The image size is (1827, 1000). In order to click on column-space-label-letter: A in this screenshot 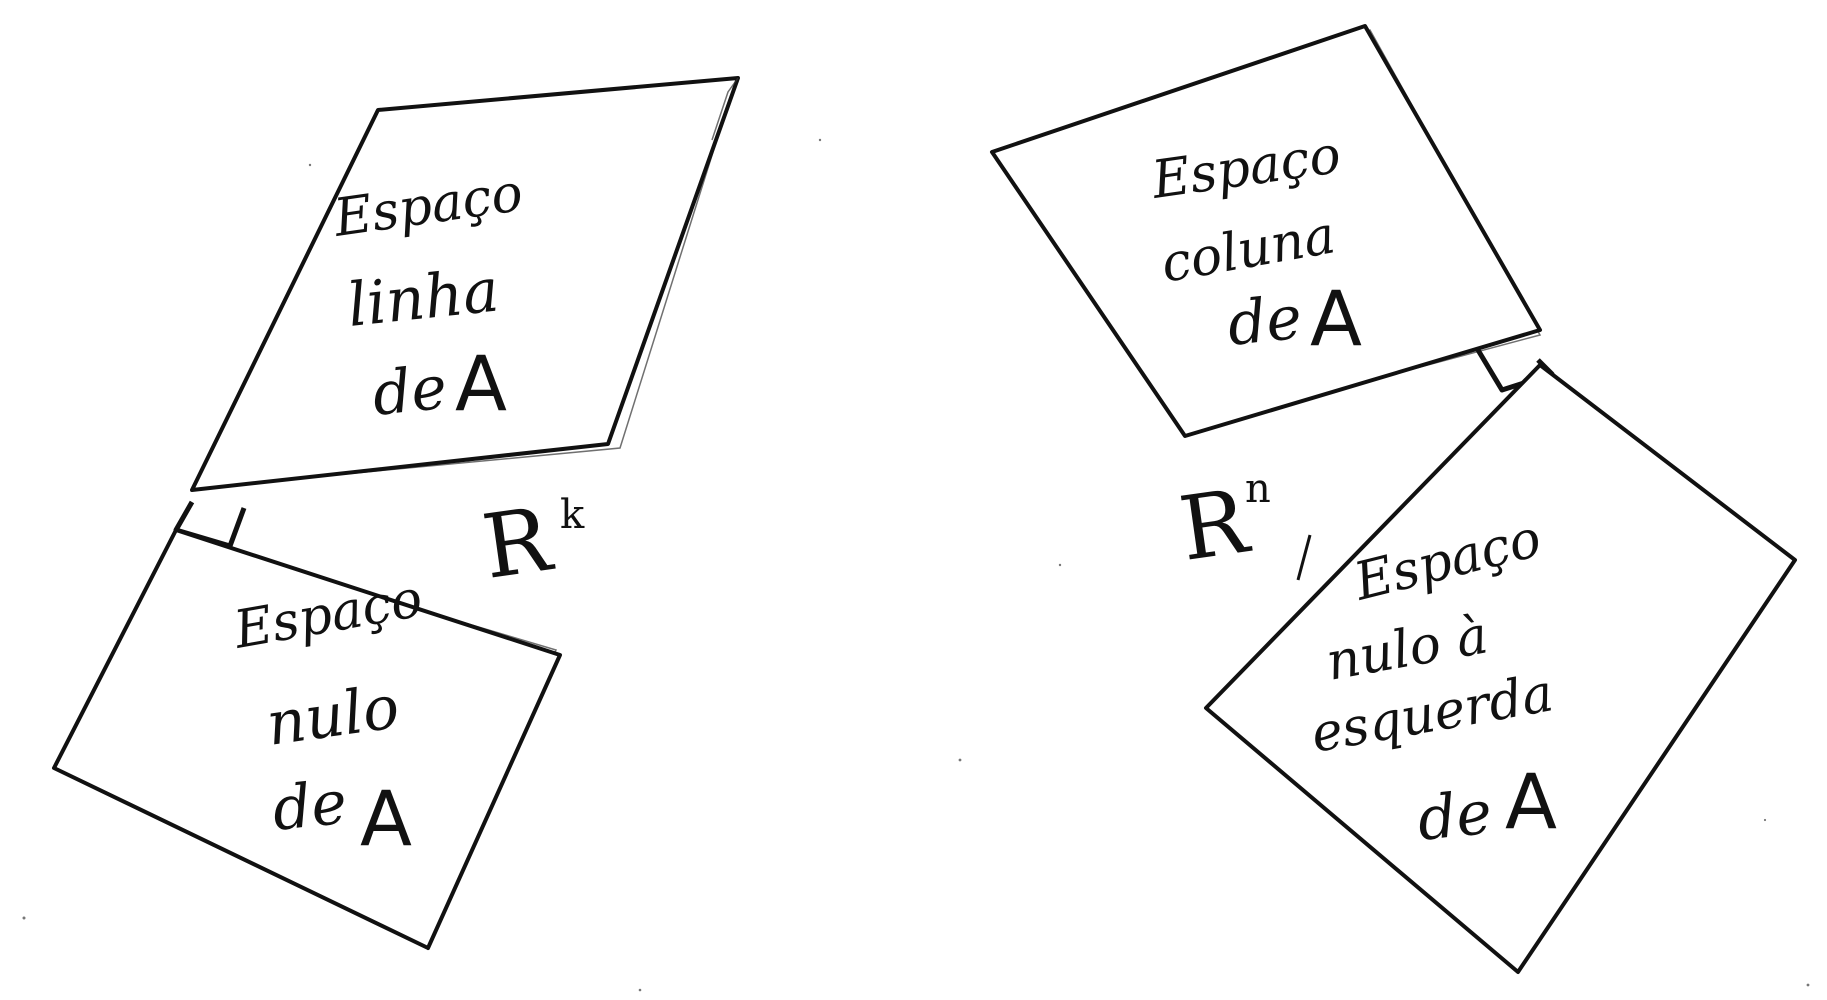, I will do `click(1336, 318)`.